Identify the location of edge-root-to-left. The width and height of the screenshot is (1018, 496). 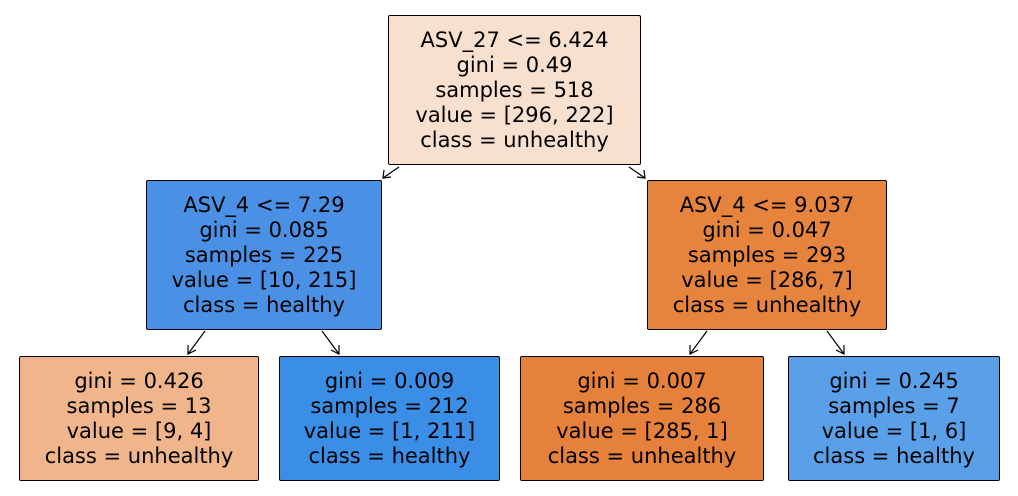
(391, 172).